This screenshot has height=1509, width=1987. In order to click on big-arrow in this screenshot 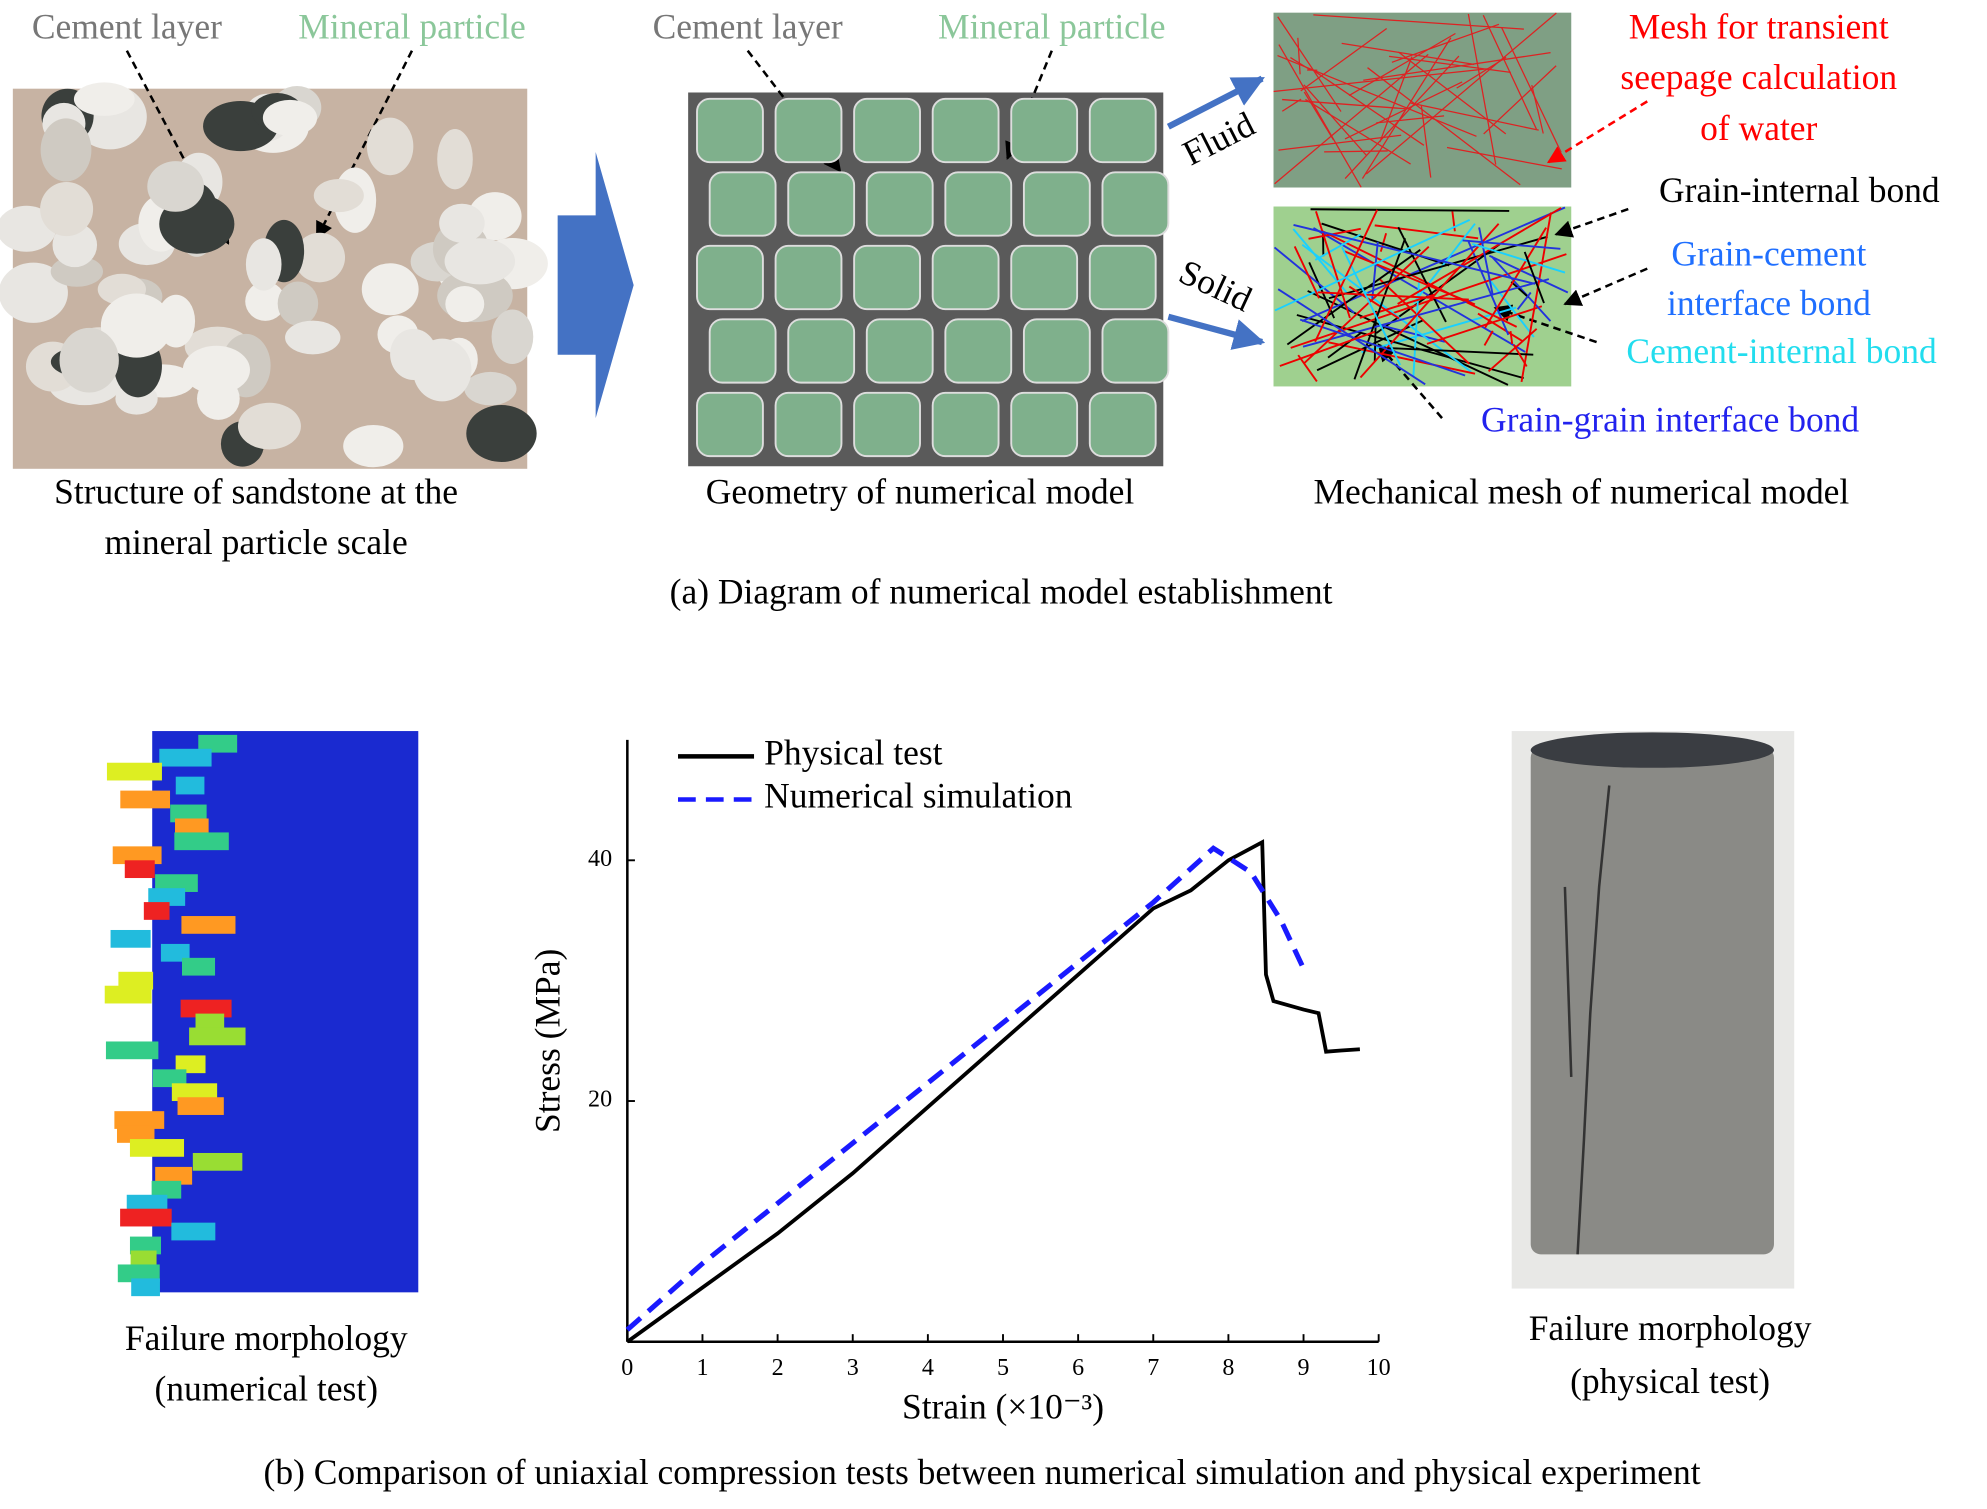, I will do `click(595, 285)`.